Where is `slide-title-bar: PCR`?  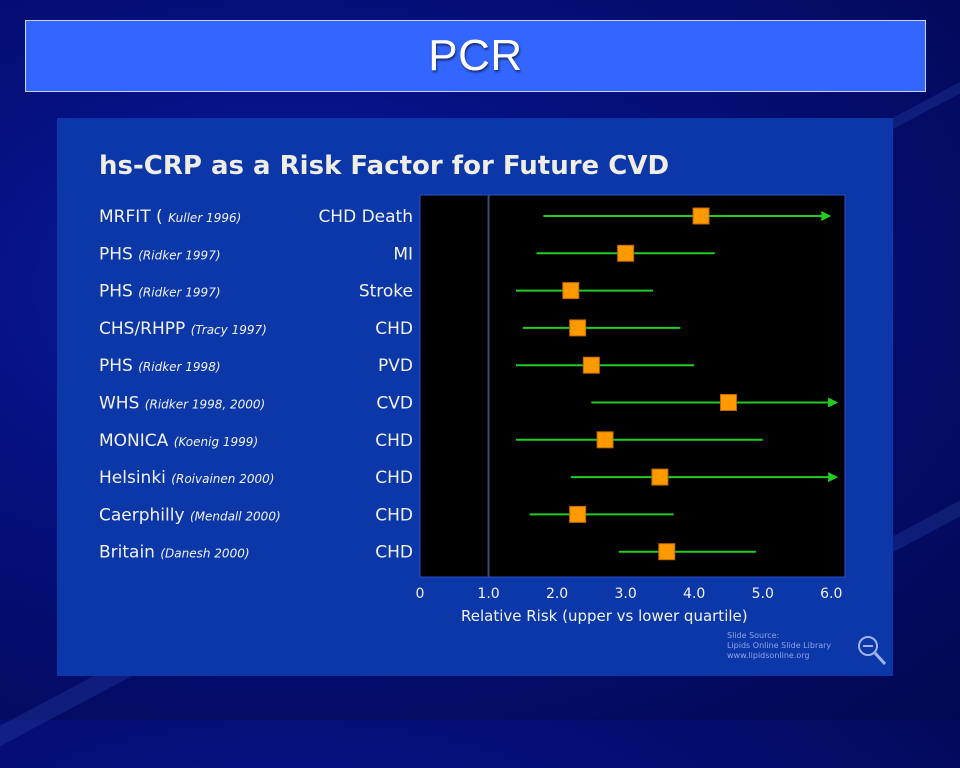
slide-title-bar: PCR is located at coordinates (475, 56).